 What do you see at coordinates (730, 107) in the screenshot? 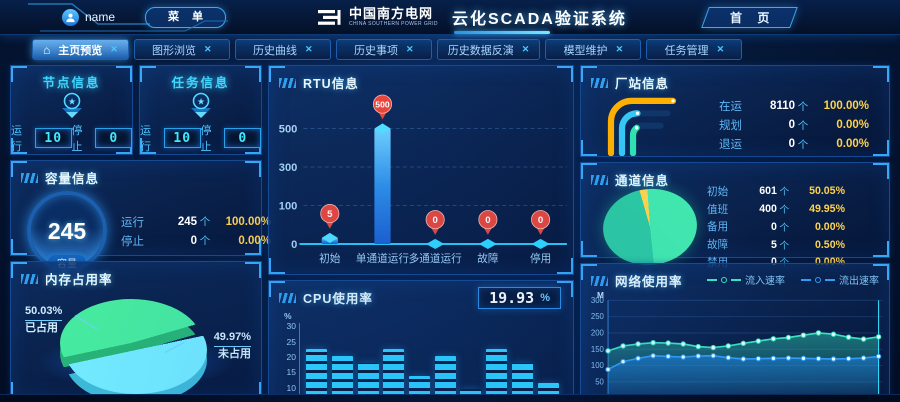
I see `stat-label: 在运` at bounding box center [730, 107].